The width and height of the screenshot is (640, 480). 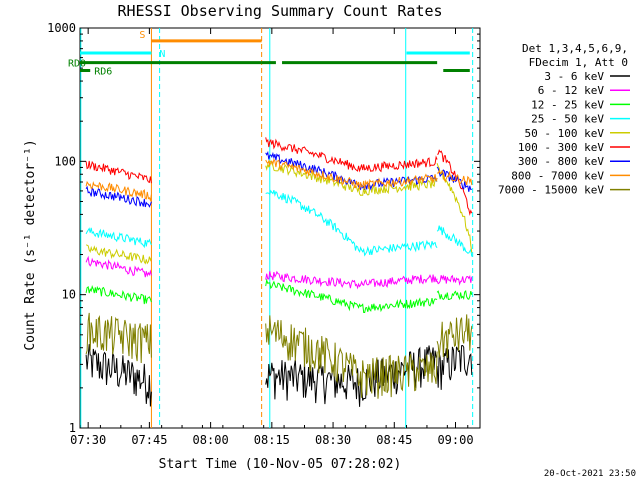 I want to click on x-tick-label-07-45: 07:45, so click(x=149, y=440).